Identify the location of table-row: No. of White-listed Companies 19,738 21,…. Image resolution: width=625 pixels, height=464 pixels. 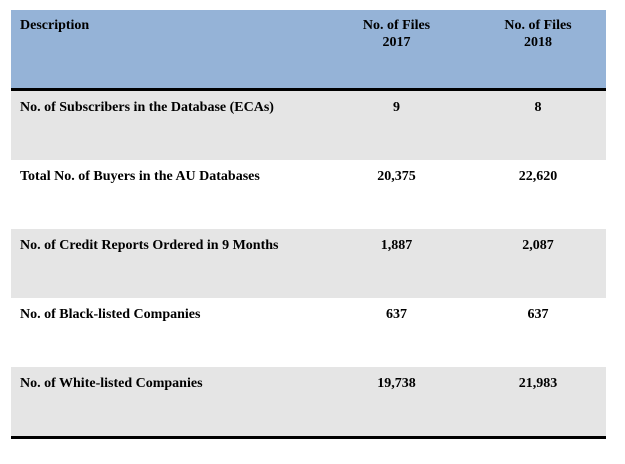
(308, 402).